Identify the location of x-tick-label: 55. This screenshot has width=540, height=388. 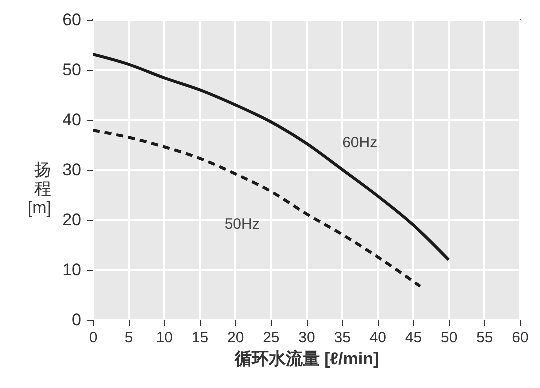
(485, 338).